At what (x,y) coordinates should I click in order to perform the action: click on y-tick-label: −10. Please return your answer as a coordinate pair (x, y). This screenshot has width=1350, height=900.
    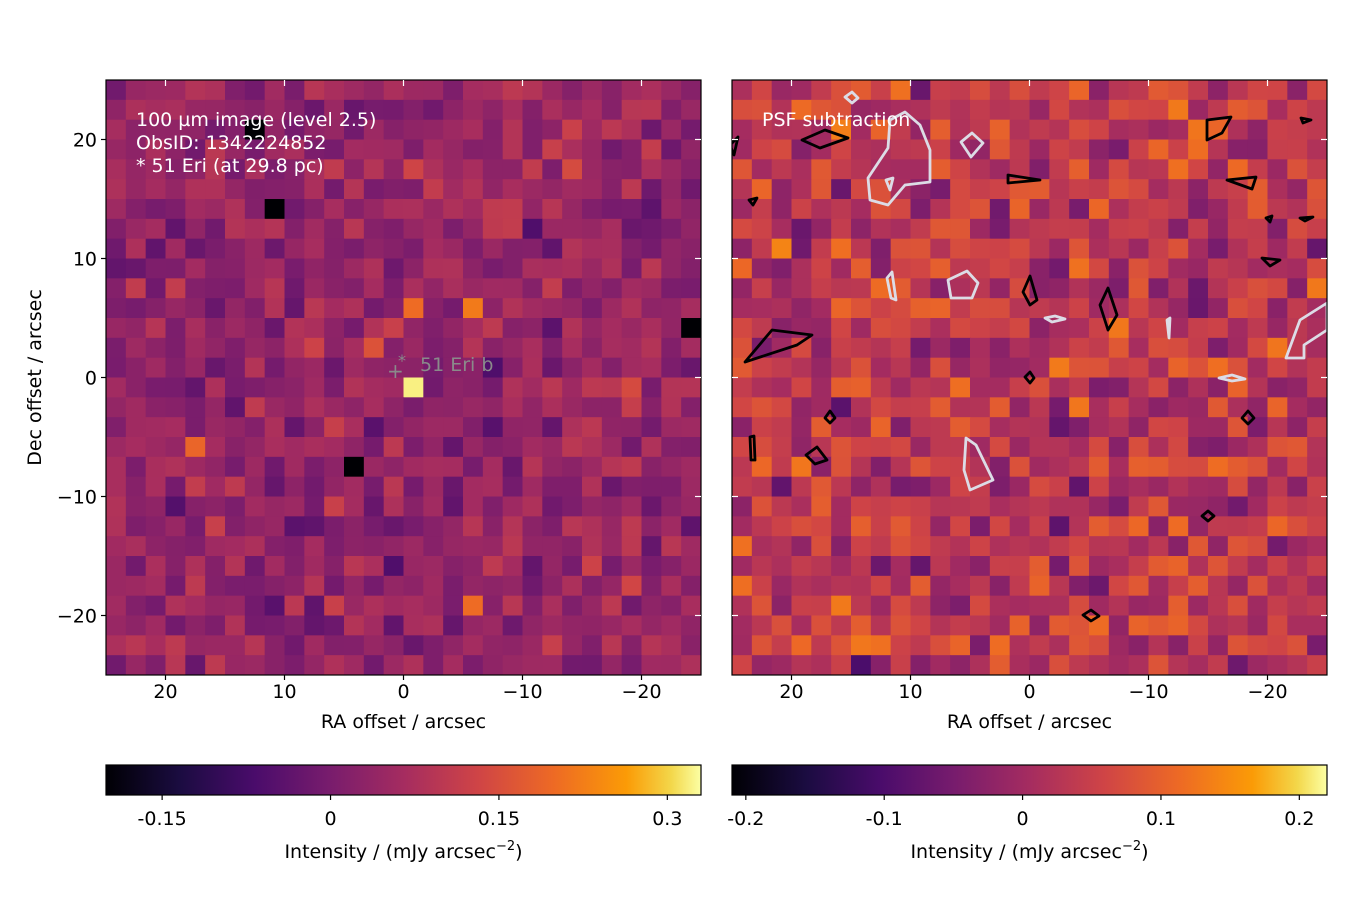
    Looking at the image, I should click on (77, 498).